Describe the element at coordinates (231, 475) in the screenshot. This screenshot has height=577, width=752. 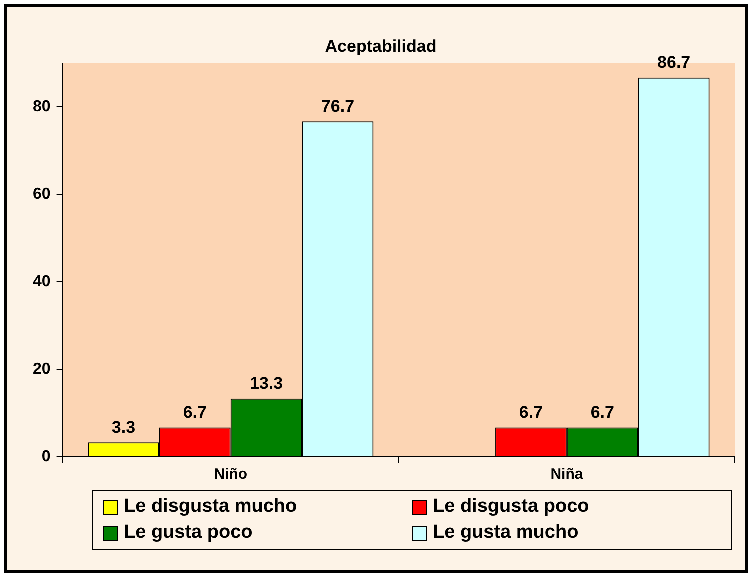
I see `x-tick-label: Niño` at that location.